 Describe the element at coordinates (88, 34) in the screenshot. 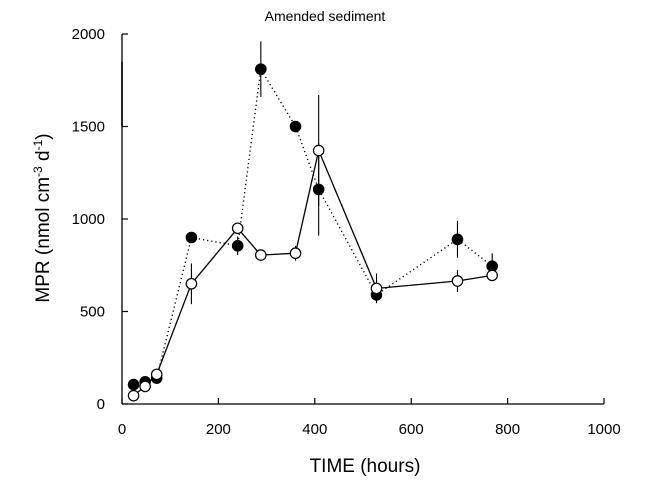

I see `y-tick-label: 2000` at that location.